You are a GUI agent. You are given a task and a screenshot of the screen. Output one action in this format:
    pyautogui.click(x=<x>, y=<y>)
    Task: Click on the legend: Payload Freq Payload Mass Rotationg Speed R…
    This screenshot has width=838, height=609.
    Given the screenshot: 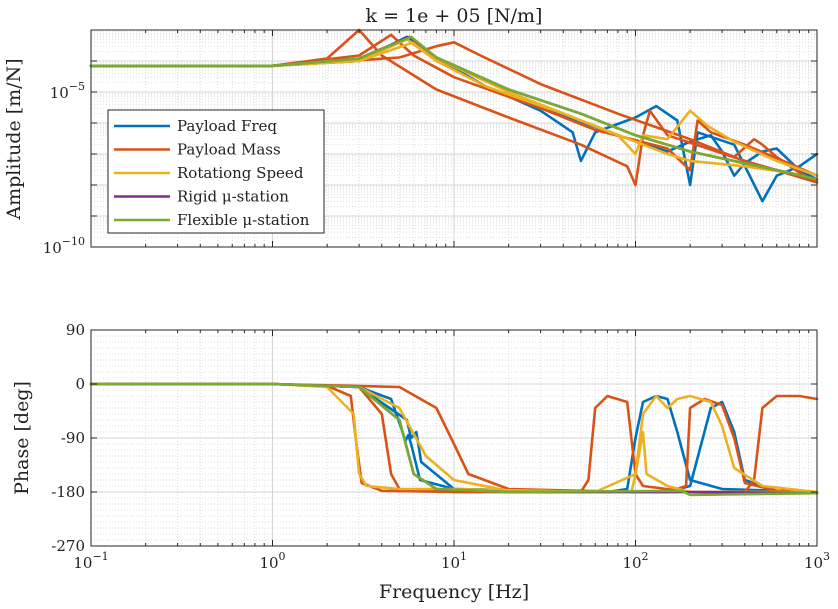 What is the action you would take?
    pyautogui.click(x=216, y=171)
    